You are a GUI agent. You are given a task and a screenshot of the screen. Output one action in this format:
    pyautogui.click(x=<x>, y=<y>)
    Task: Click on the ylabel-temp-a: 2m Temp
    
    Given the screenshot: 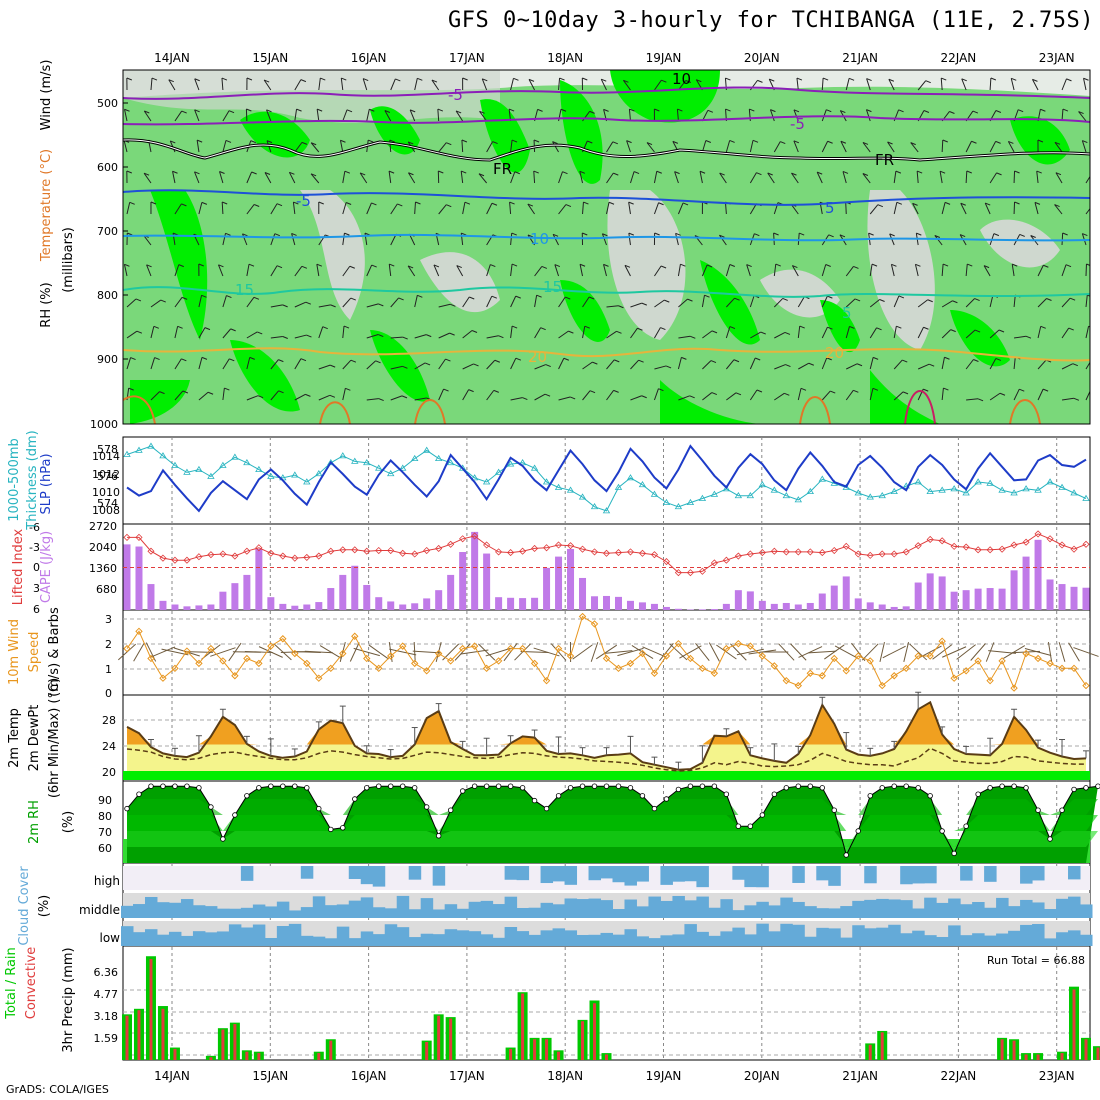 What is the action you would take?
    pyautogui.click(x=14, y=738)
    